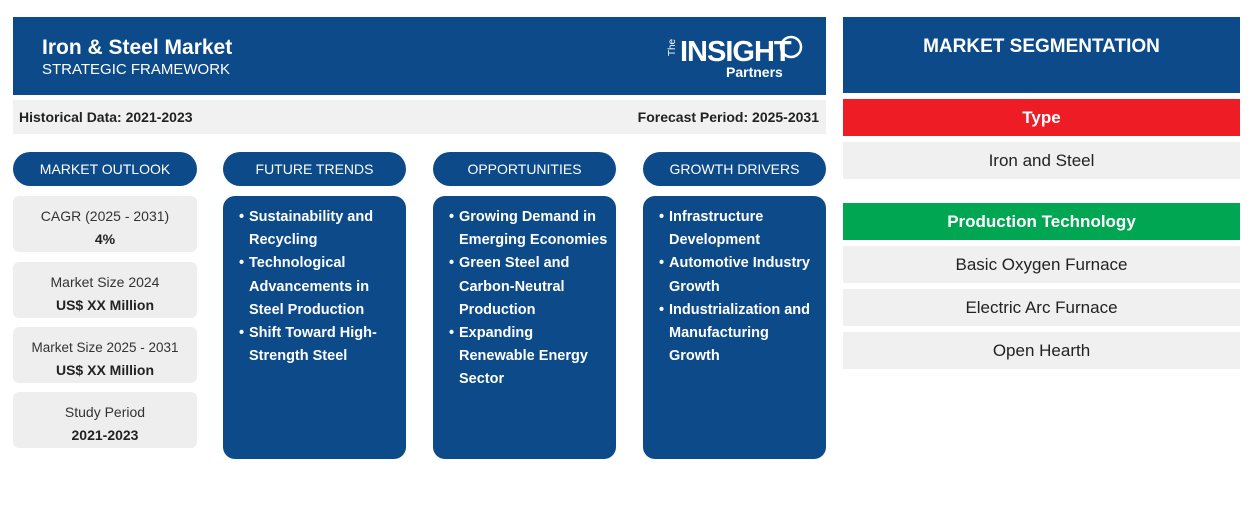 Image resolution: width=1254 pixels, height=530 pixels. What do you see at coordinates (738, 229) in the screenshot?
I see `bullet-item: Infrastructure Development` at bounding box center [738, 229].